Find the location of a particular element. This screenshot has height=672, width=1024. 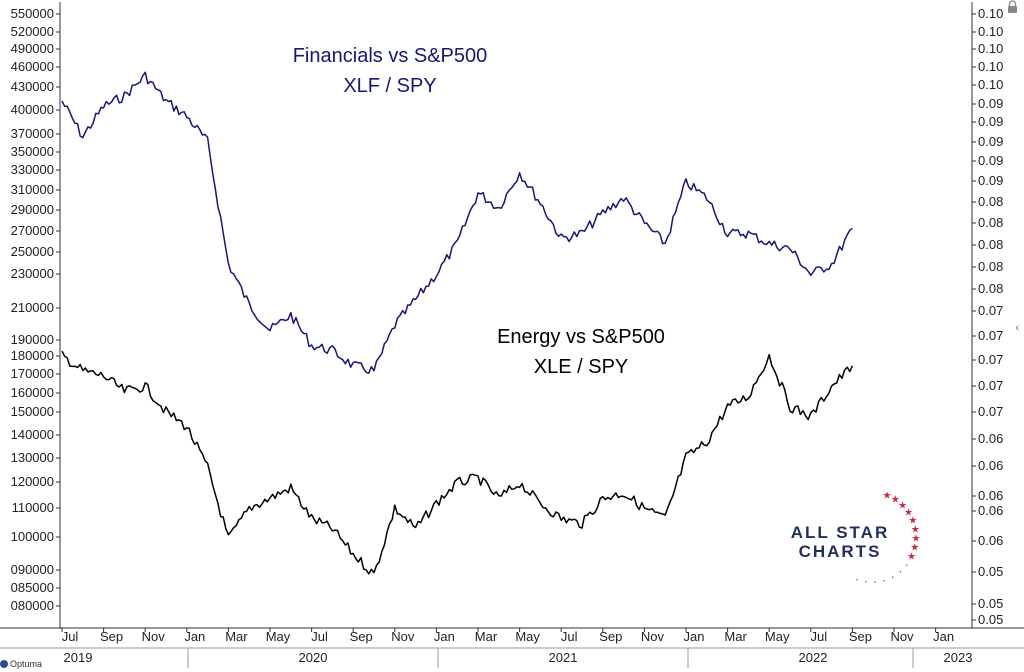

optuma-logo-icon is located at coordinates (4, 664).